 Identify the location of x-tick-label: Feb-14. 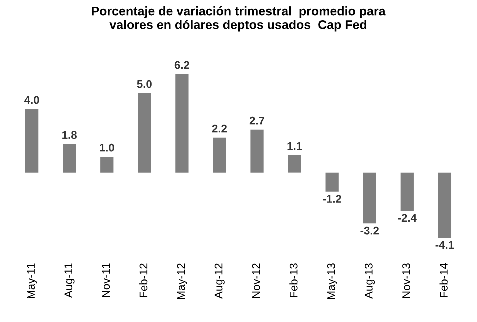
(444, 280).